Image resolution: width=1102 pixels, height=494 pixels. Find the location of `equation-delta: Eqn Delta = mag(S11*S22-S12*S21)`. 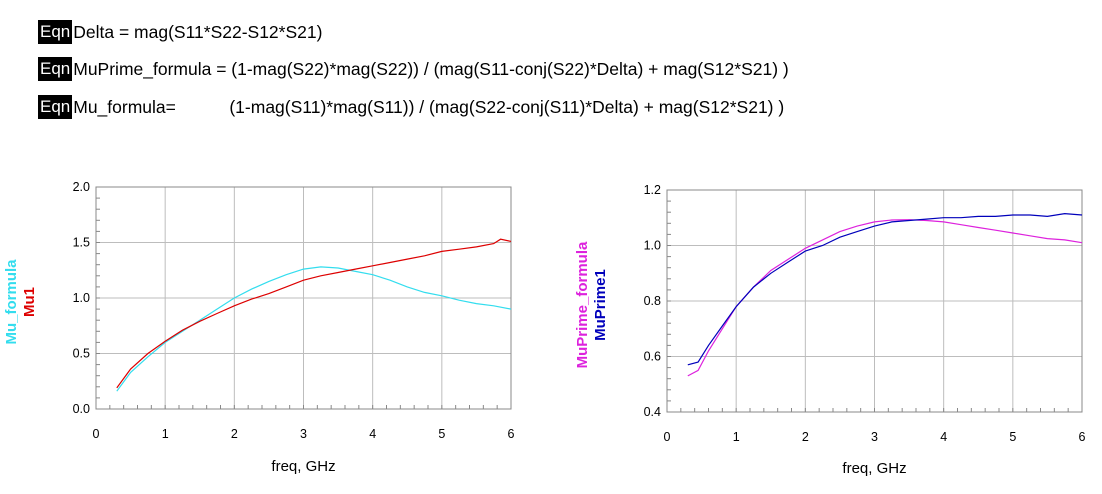

equation-delta: Eqn Delta = mag(S11*S22-S12*S21) is located at coordinates (180, 32).